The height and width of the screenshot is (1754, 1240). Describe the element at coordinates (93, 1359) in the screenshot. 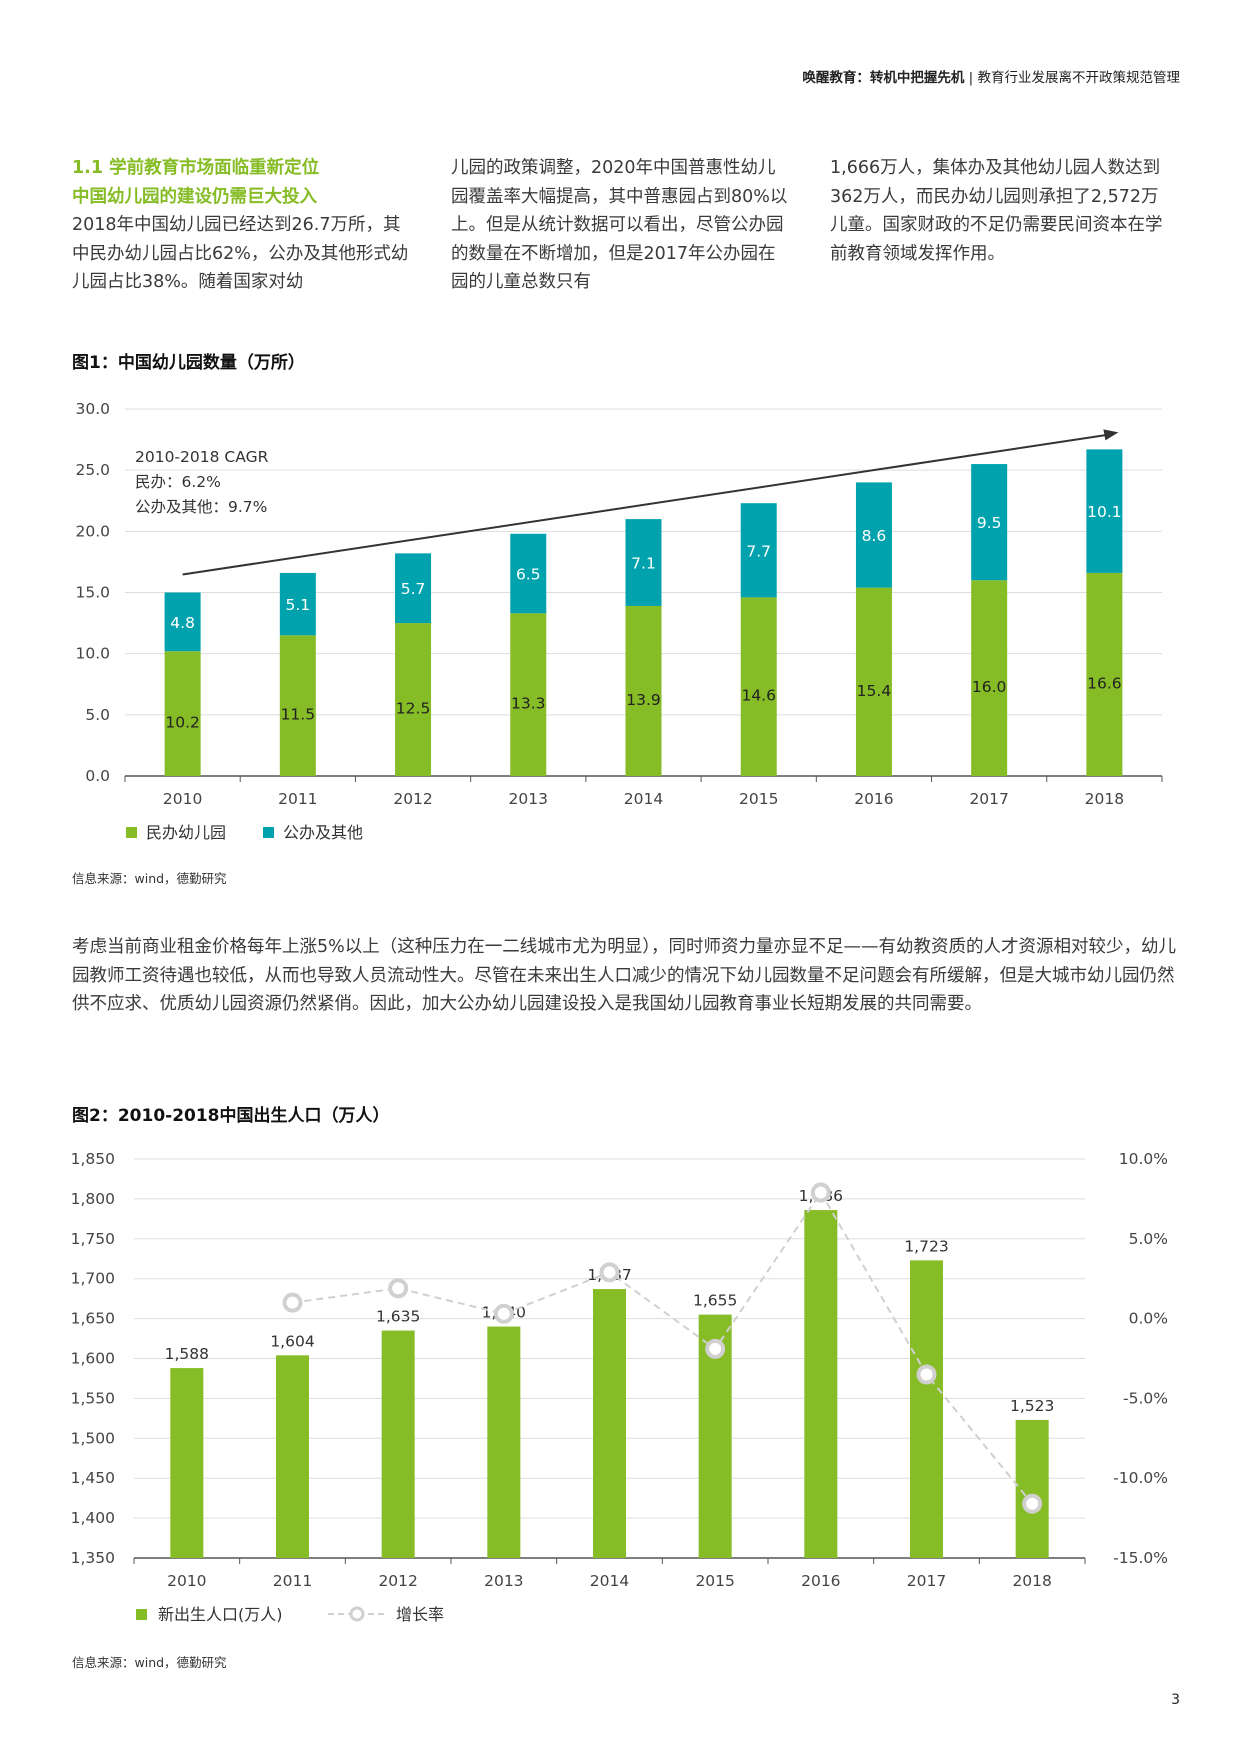

I see `y-tick-label: 1,600` at that location.